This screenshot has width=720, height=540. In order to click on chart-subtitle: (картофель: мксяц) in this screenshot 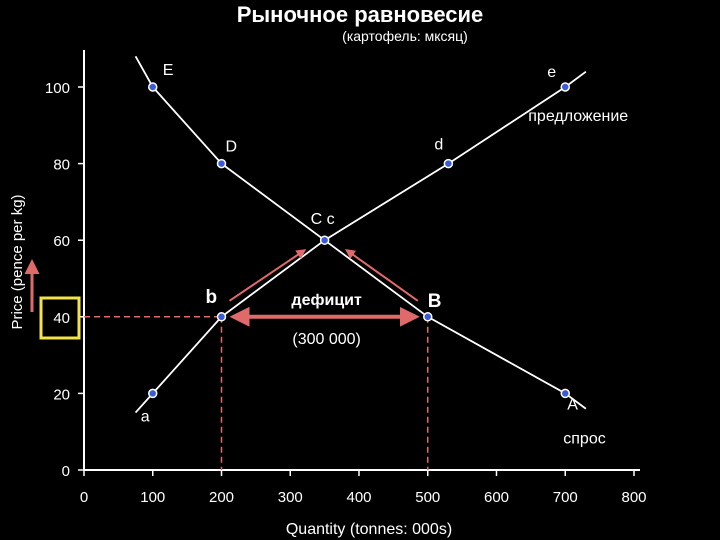, I will do `click(405, 36)`.